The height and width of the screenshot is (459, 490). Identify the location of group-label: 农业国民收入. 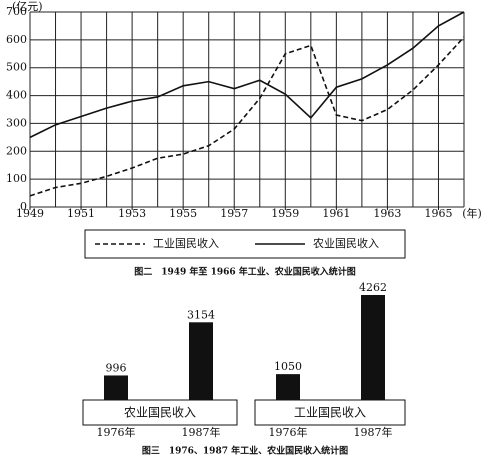
(160, 413).